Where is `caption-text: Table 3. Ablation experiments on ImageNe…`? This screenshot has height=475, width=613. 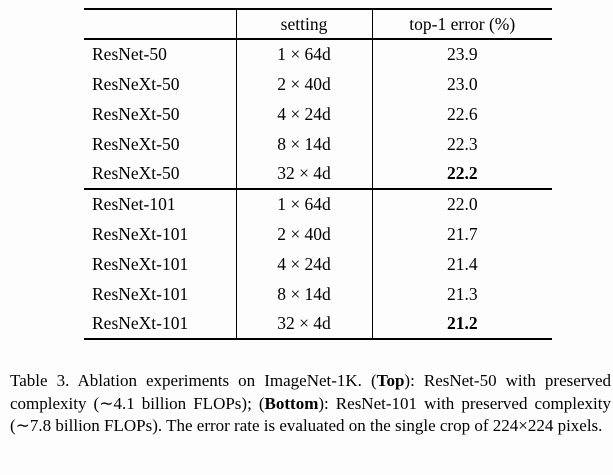 caption-text: Table 3. Ablation experiments on ImageNe… is located at coordinates (193, 380).